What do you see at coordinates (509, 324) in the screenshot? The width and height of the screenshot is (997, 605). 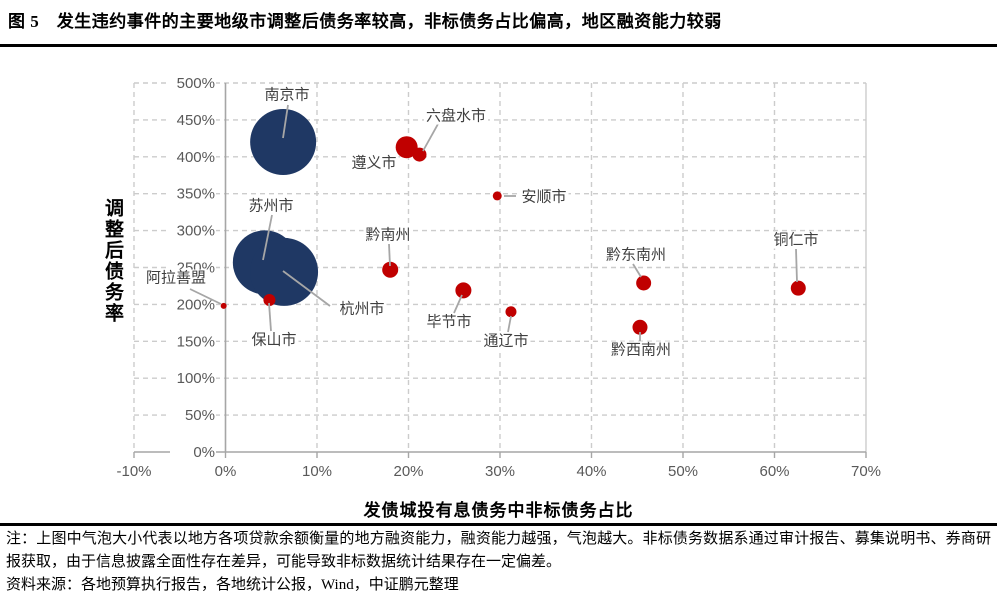 I see `leader-line-通辽市` at bounding box center [509, 324].